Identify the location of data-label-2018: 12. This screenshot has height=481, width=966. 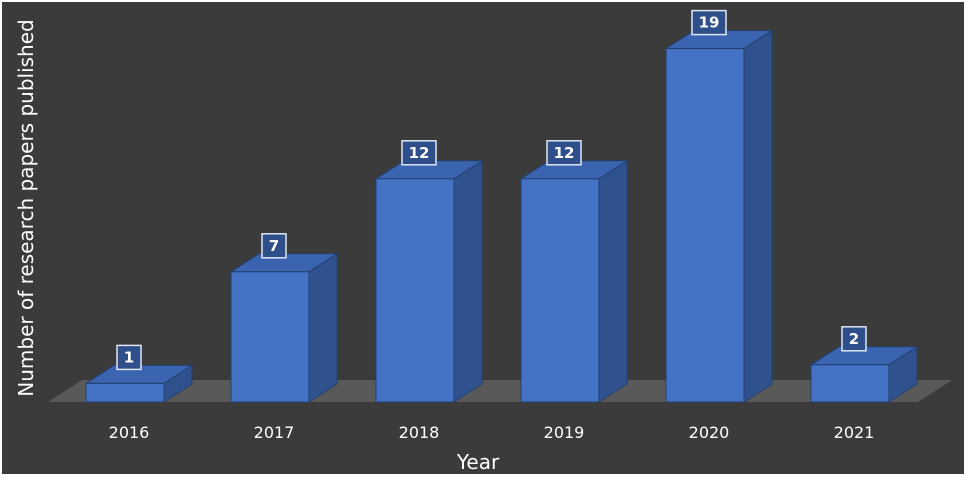
(419, 153).